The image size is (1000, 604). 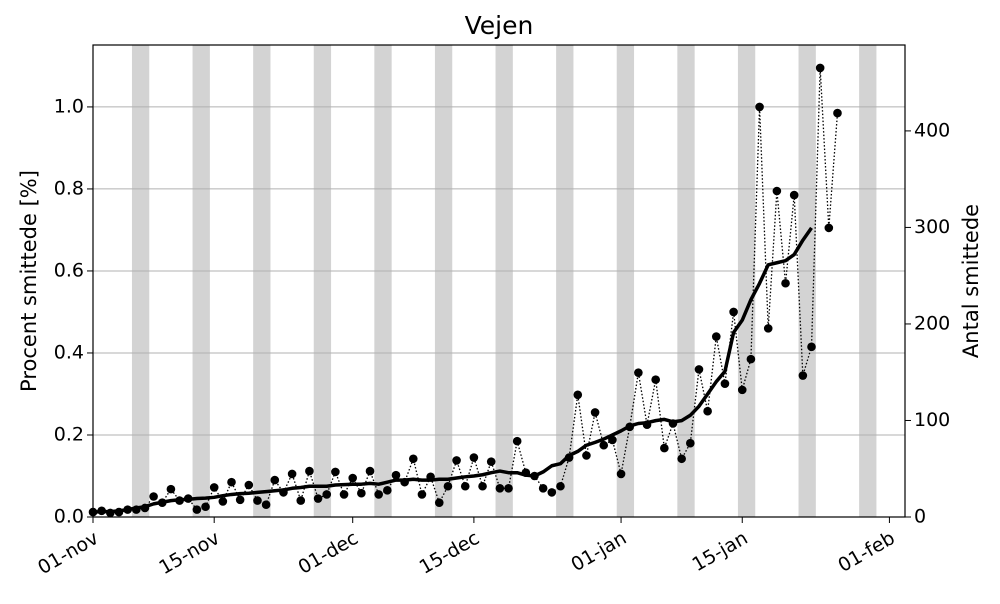 What do you see at coordinates (189, 553) in the screenshot?
I see `x-tick-label: 15-nov` at bounding box center [189, 553].